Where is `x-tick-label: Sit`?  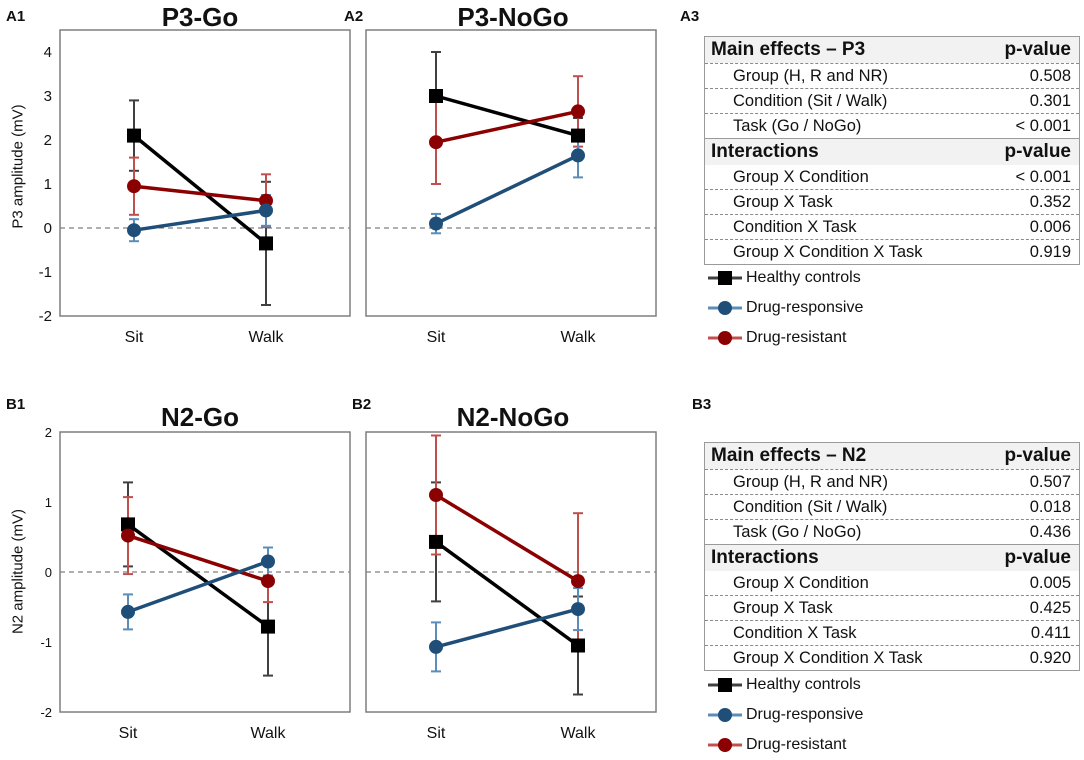
x-tick-label: Sit is located at coordinates (436, 733).